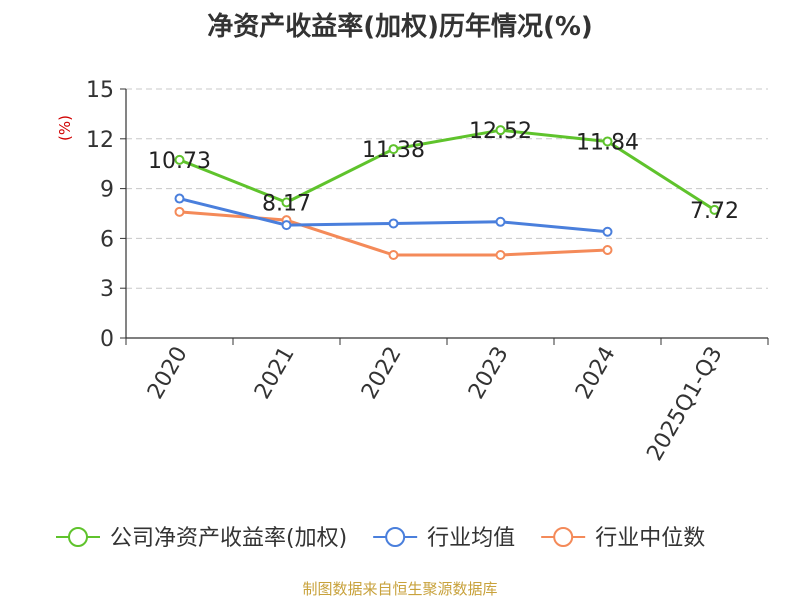 This screenshot has width=800, height=600. Describe the element at coordinates (100, 90) in the screenshot. I see `y-tick-label: 15` at that location.